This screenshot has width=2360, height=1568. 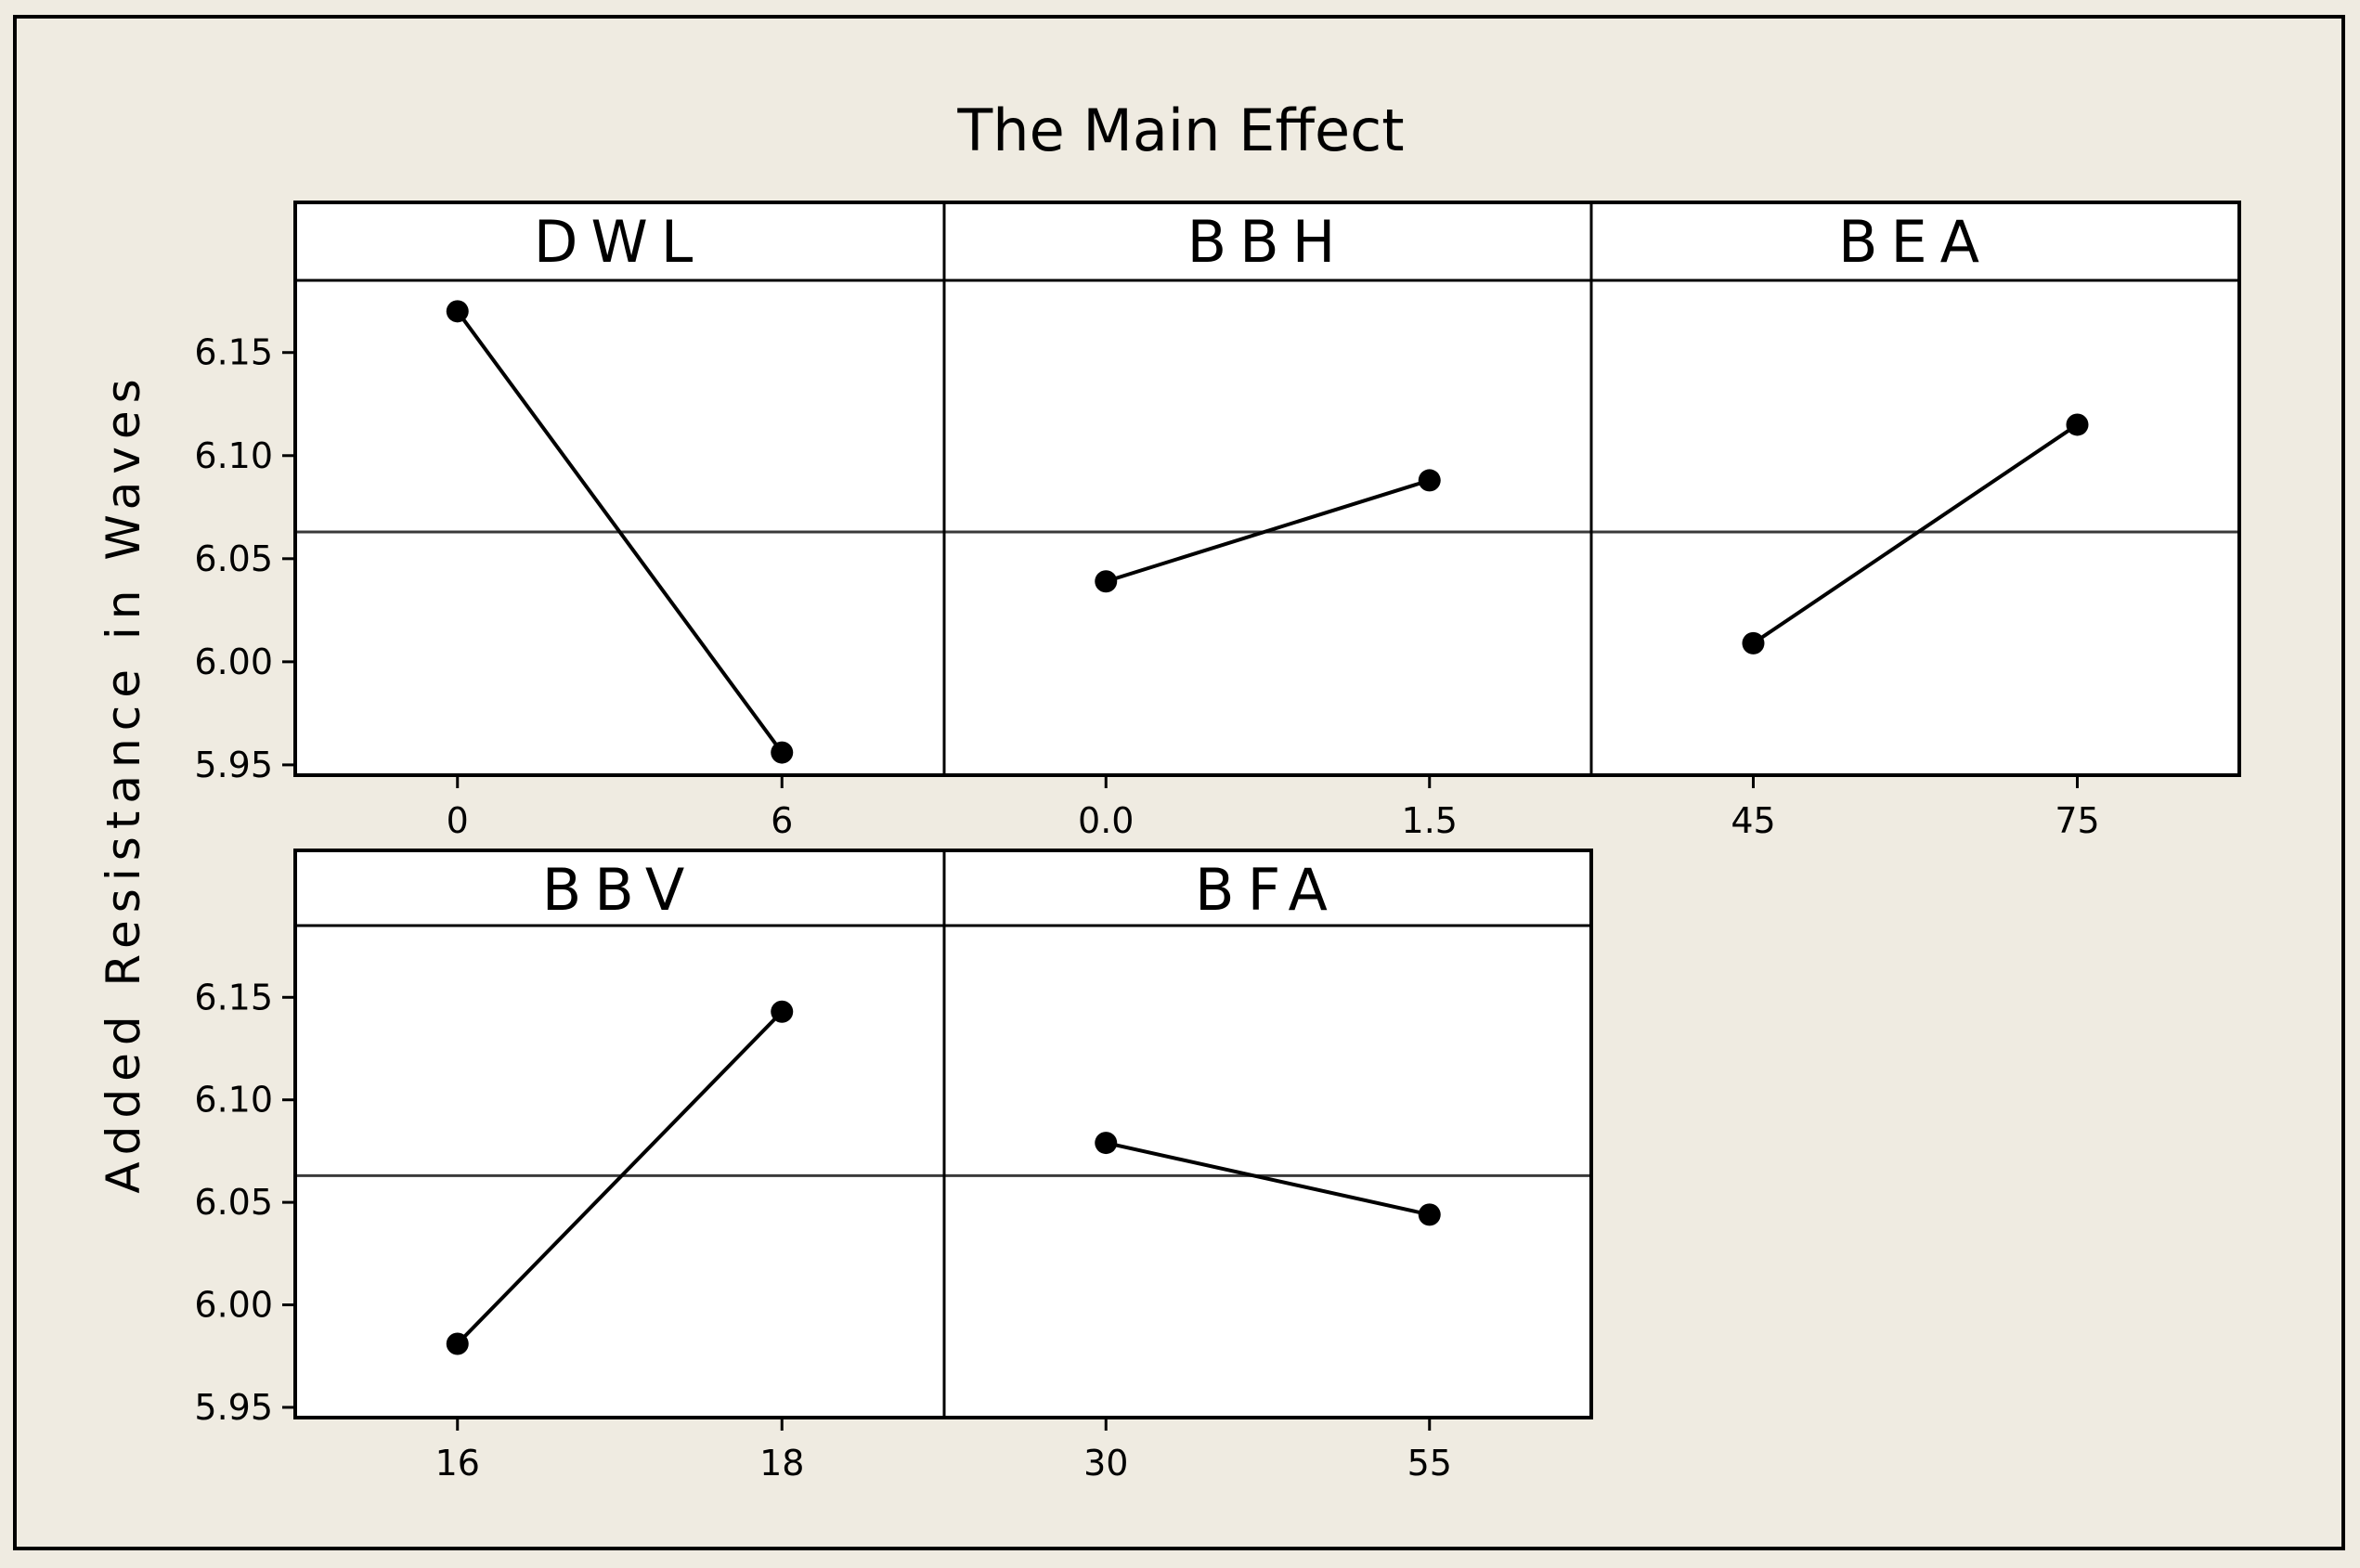 I want to click on panel-strip-label: BEA, so click(x=1915, y=242).